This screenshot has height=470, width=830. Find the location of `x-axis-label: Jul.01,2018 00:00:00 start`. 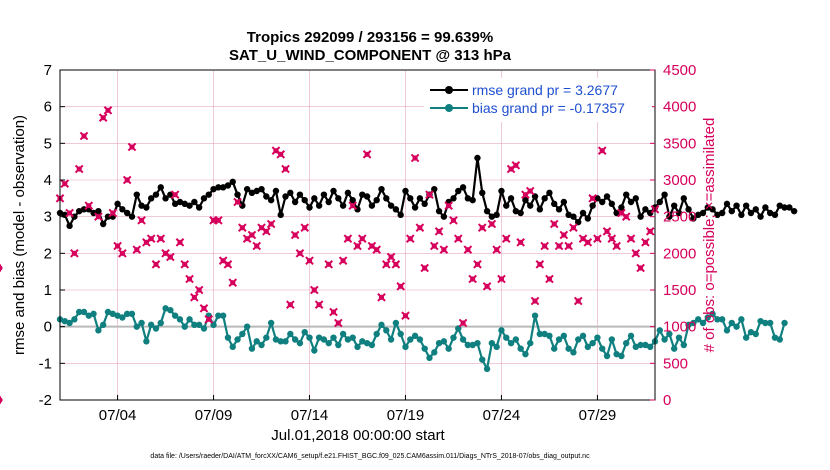

x-axis-label: Jul.01,2018 00:00:00 start is located at coordinates (358, 435).